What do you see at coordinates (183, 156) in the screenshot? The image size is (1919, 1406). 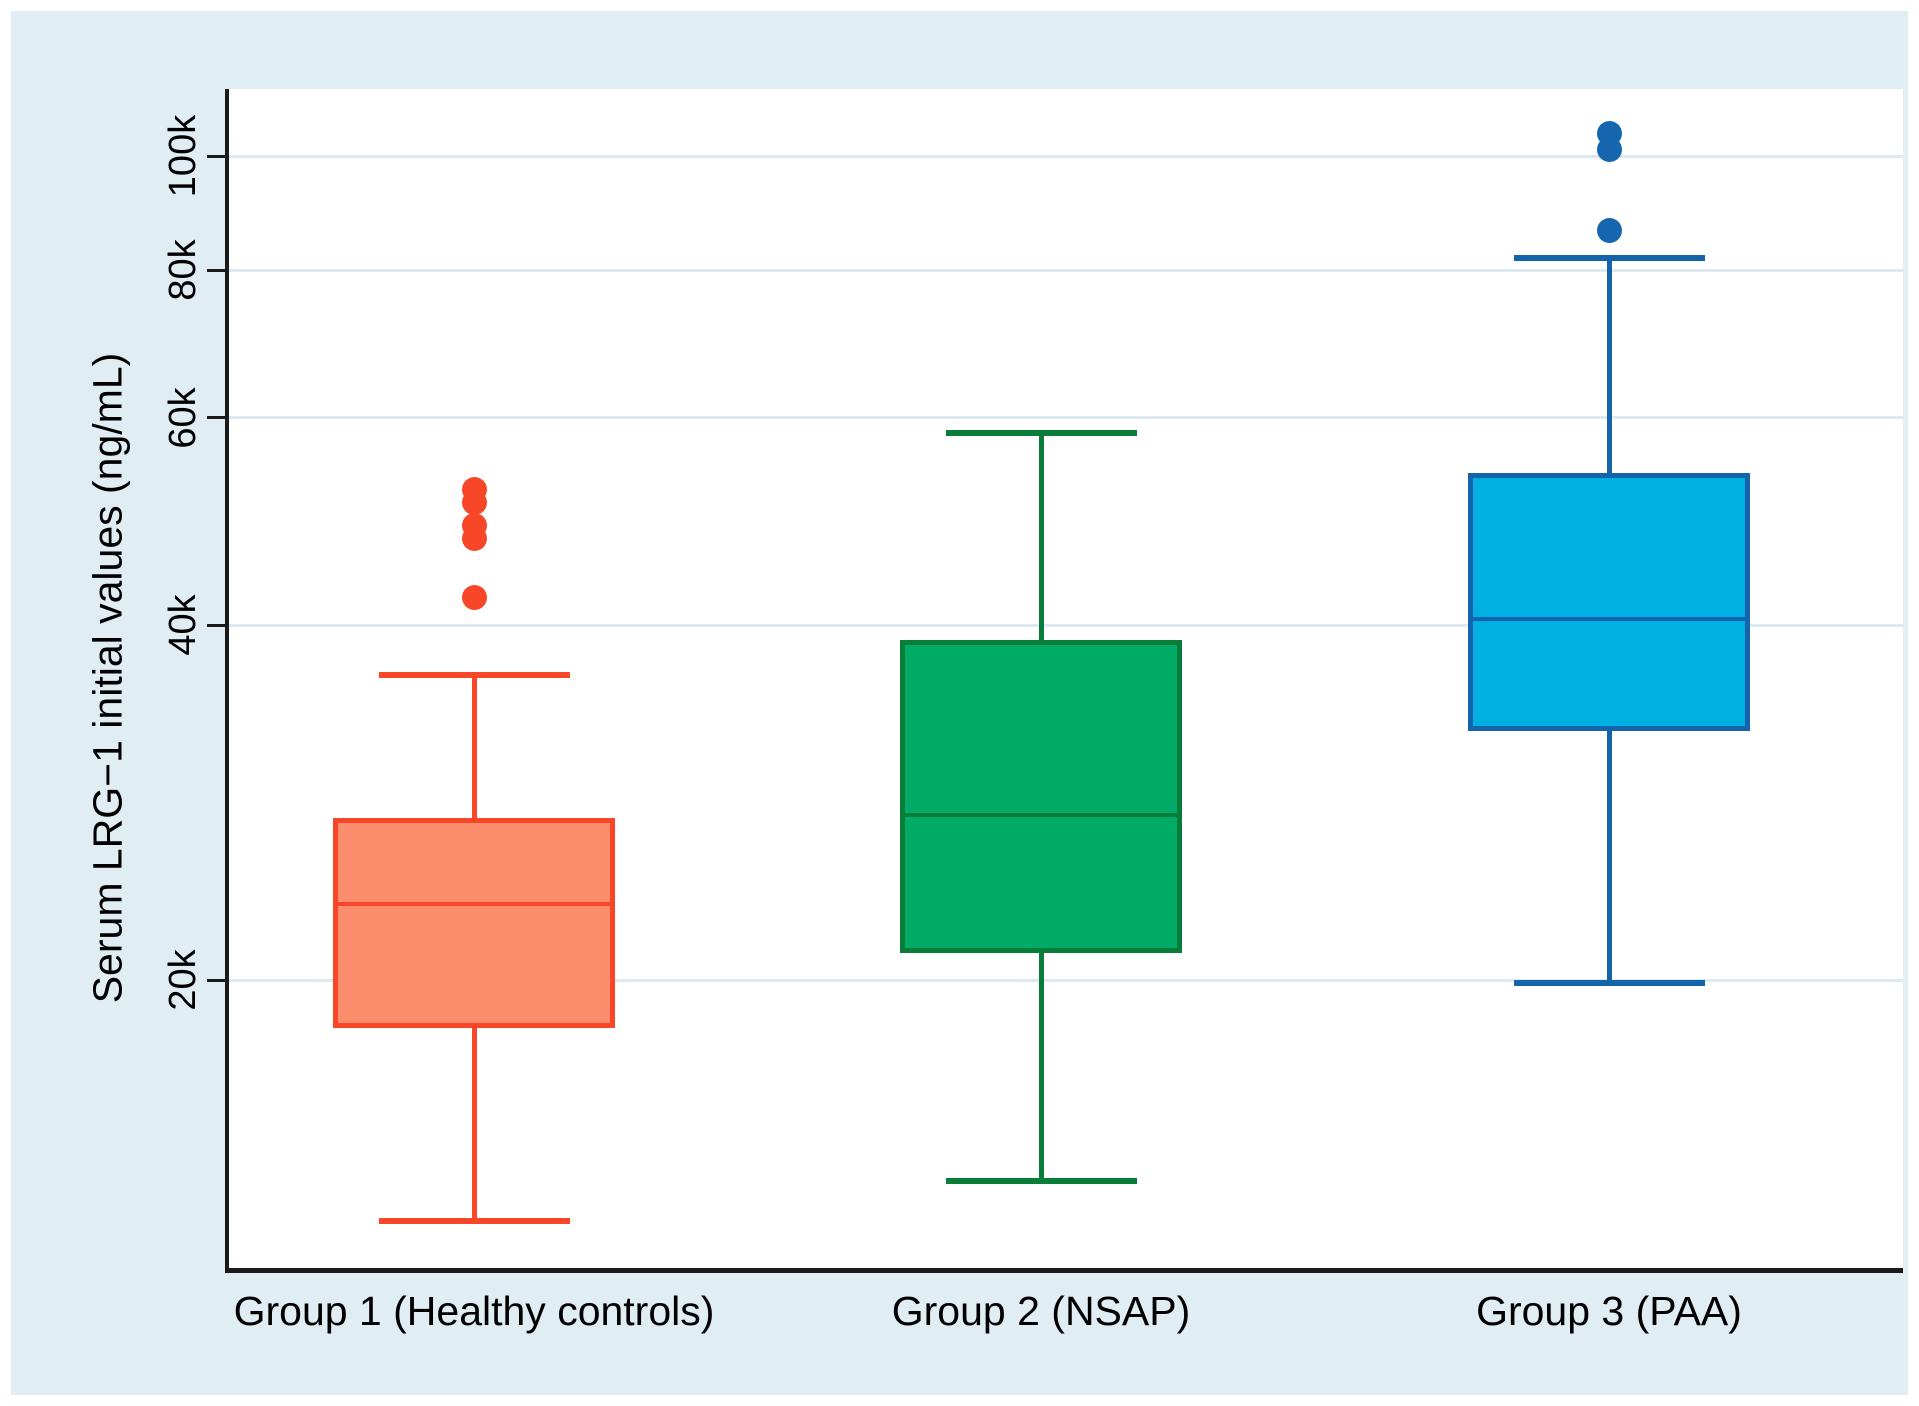 I see `y-tick-label-100k: 100k` at bounding box center [183, 156].